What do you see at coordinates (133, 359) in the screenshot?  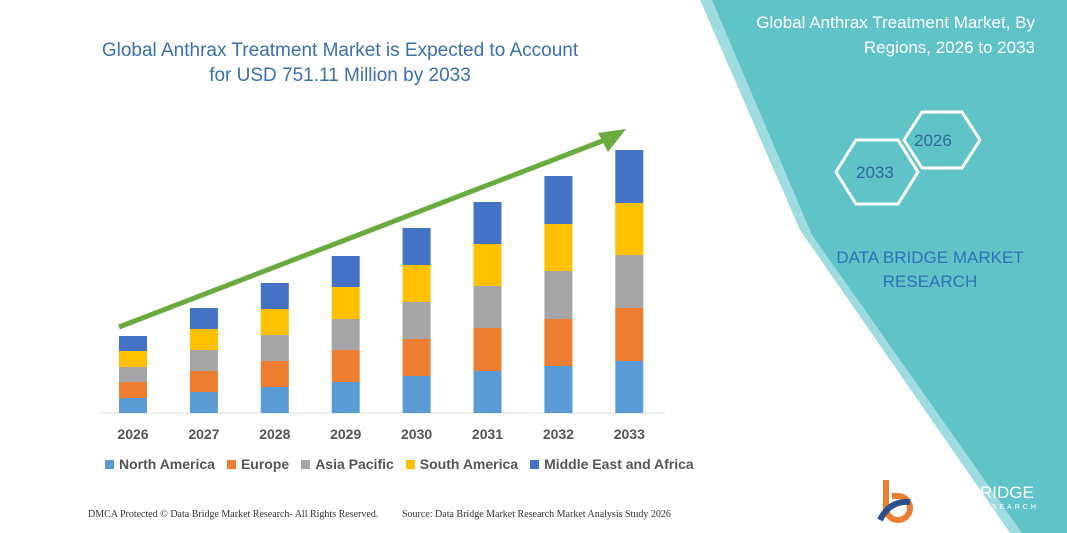 I see `bar-segment-south-america-2026` at bounding box center [133, 359].